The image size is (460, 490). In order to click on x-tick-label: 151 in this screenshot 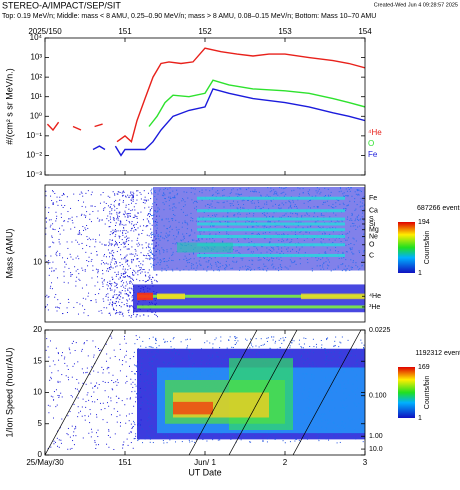, I will do `click(125, 31)`.